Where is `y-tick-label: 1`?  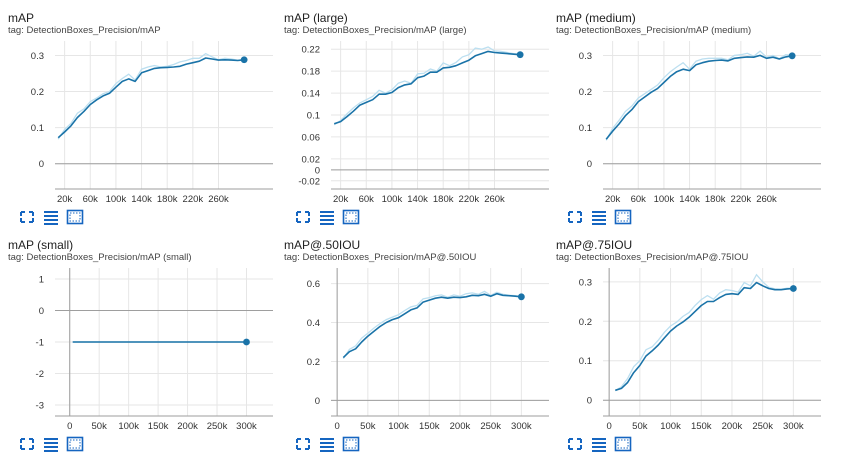 y-tick-label: 1 is located at coordinates (41, 280).